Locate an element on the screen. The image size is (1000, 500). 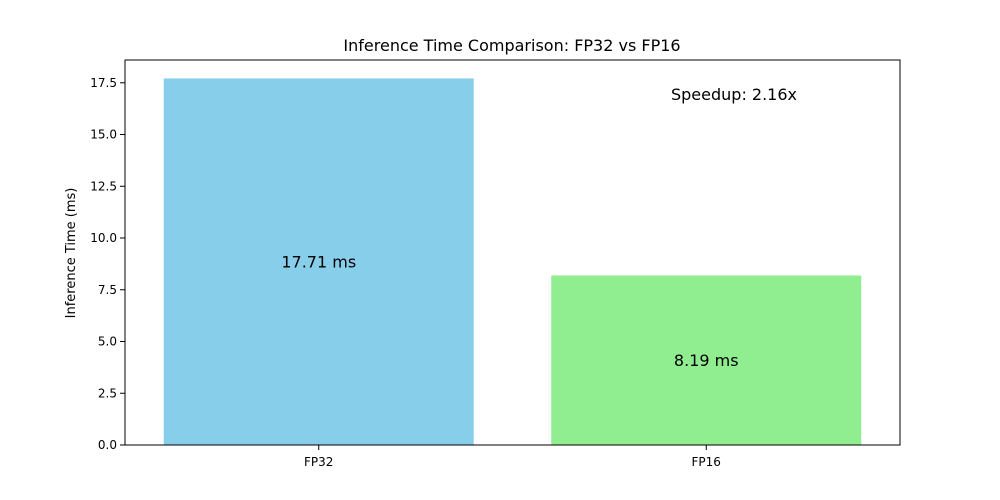
x-ticks-group: FP32 FP16 is located at coordinates (512, 457).